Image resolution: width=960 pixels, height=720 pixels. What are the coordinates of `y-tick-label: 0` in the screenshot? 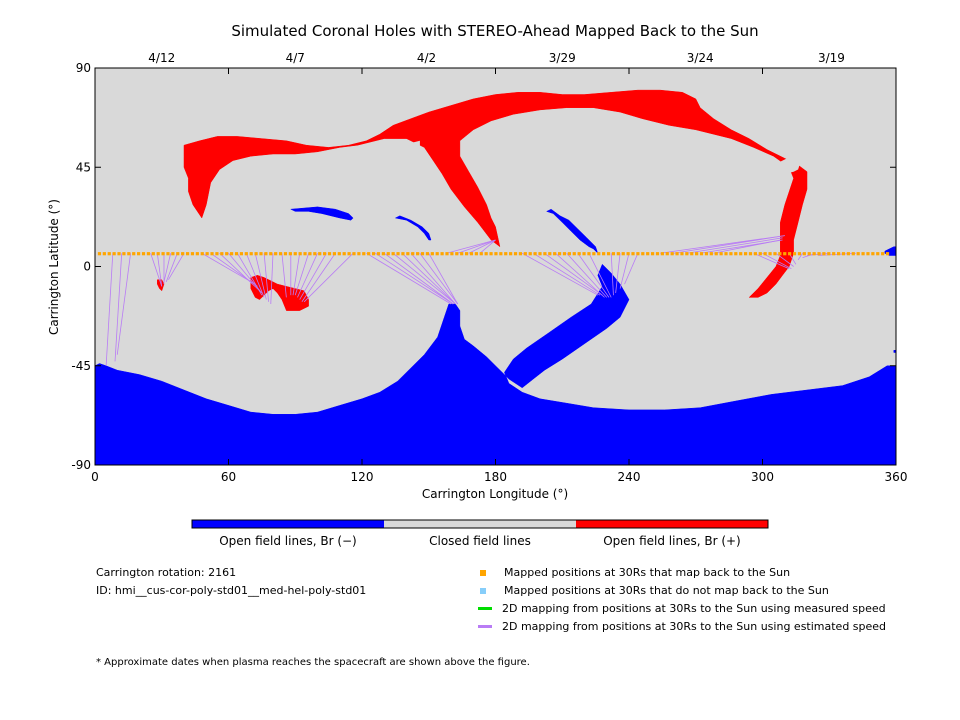 It's located at (87, 267).